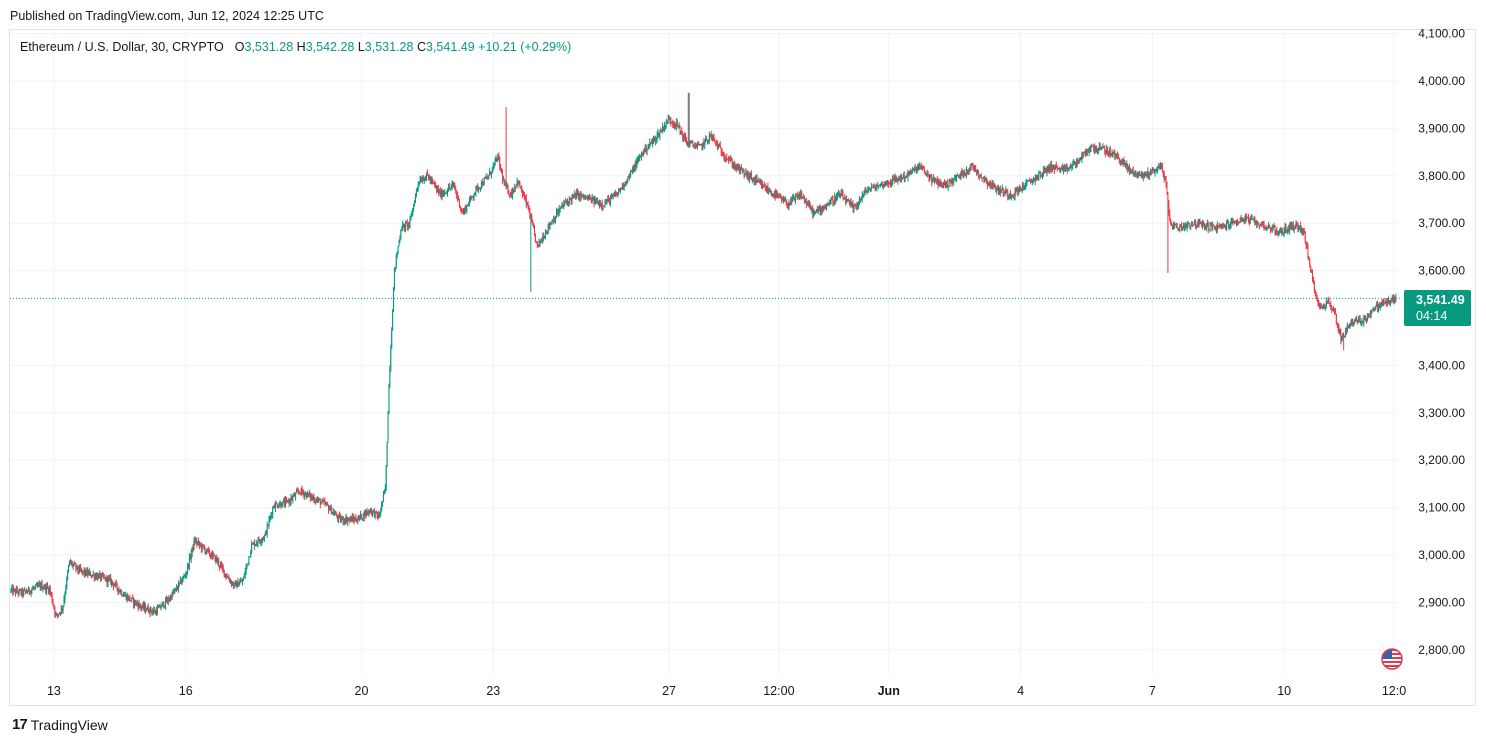  Describe the element at coordinates (362, 691) in the screenshot. I see `time-tick-label: 20` at that location.